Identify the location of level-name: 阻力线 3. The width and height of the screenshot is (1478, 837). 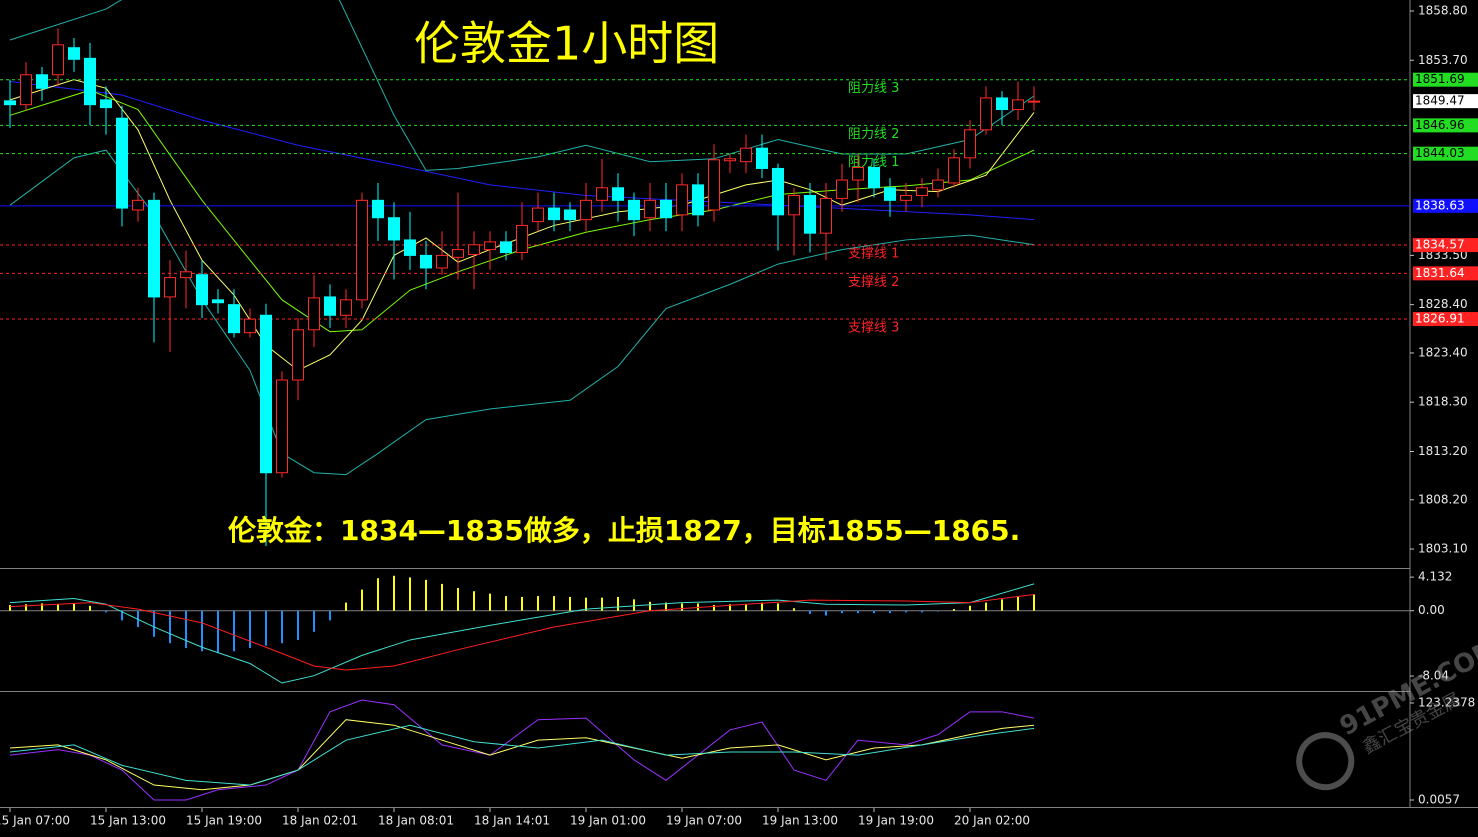
(873, 88).